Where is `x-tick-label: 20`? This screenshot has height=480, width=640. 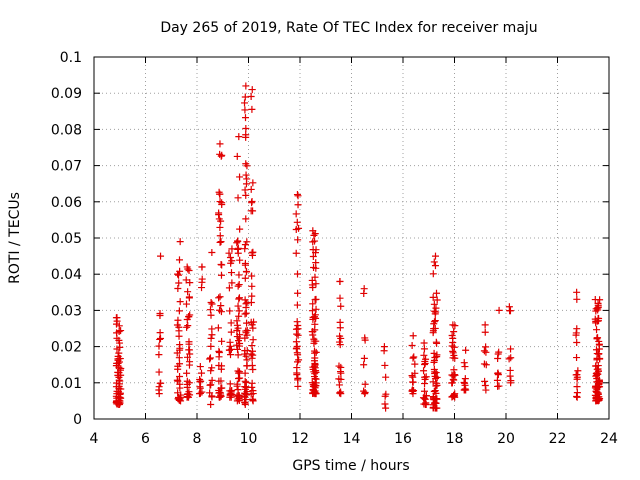 x-tick-label: 20 is located at coordinates (506, 439).